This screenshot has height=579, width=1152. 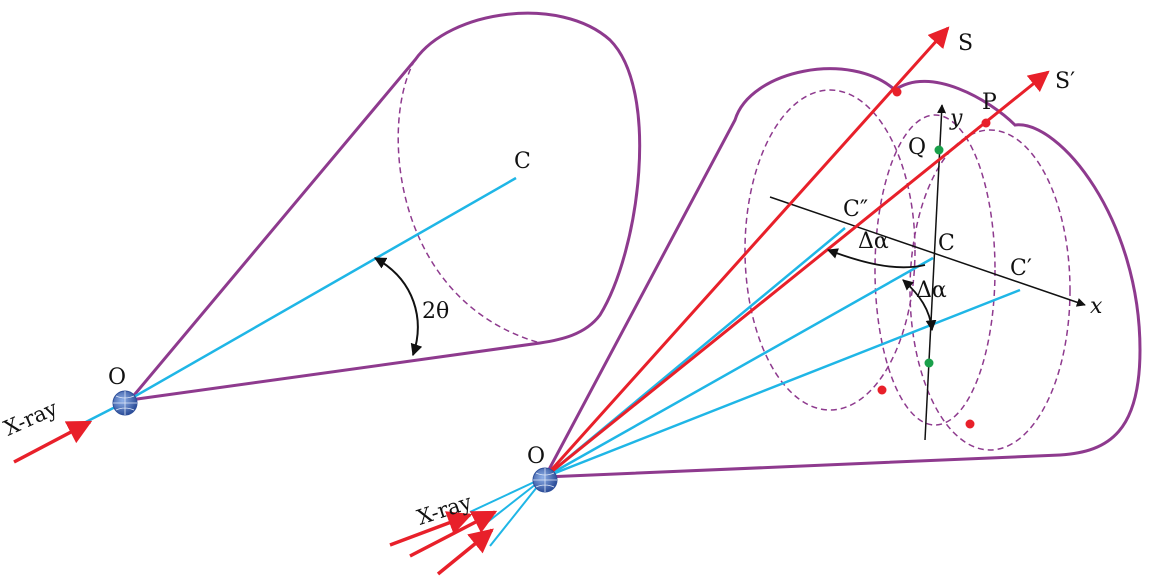 What do you see at coordinates (989, 102) in the screenshot?
I see `point-p-label: P` at bounding box center [989, 102].